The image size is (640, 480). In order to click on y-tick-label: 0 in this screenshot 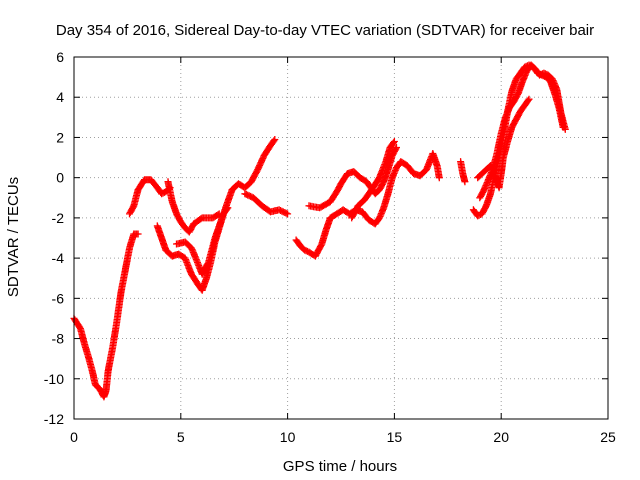, I will do `click(60, 178)`.